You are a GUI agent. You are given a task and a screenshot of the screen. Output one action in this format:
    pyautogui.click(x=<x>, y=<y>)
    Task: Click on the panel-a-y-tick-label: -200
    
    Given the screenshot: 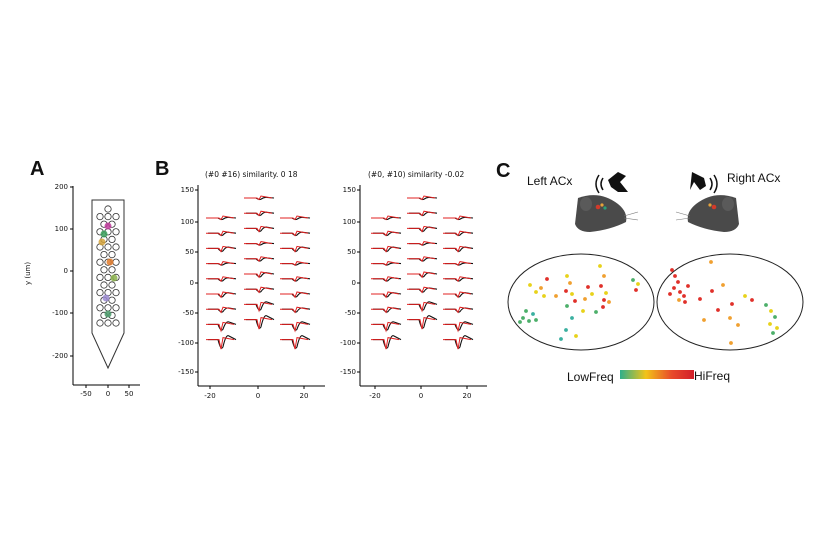 What is the action you would take?
    pyautogui.click(x=60, y=356)
    